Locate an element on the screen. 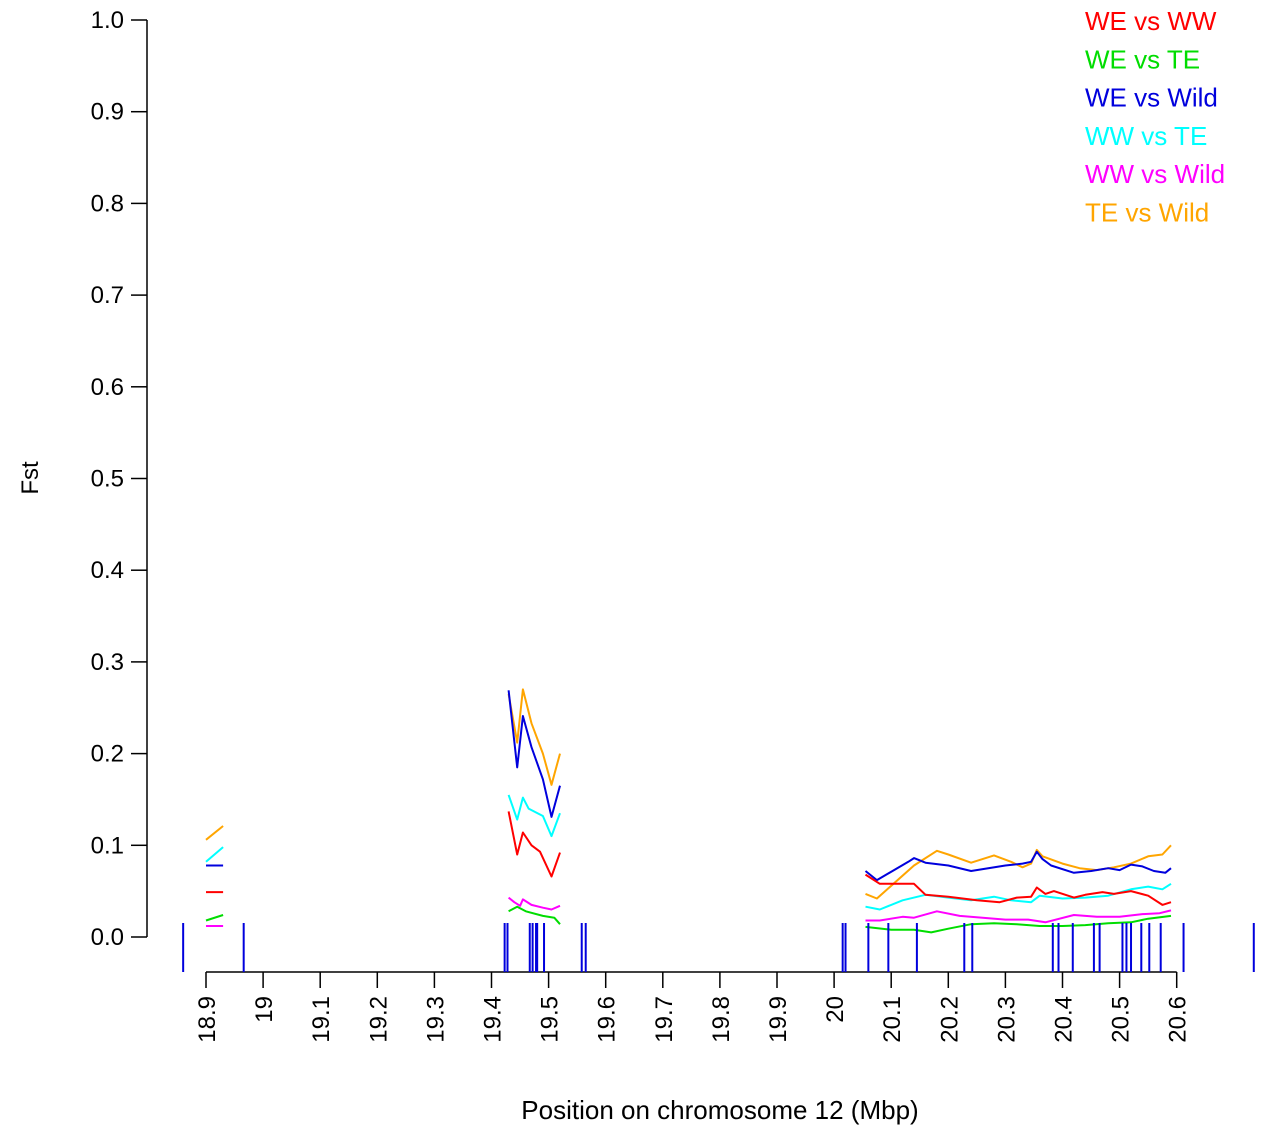 The height and width of the screenshot is (1132, 1264). x-tick-label: 18.9 is located at coordinates (207, 1019).